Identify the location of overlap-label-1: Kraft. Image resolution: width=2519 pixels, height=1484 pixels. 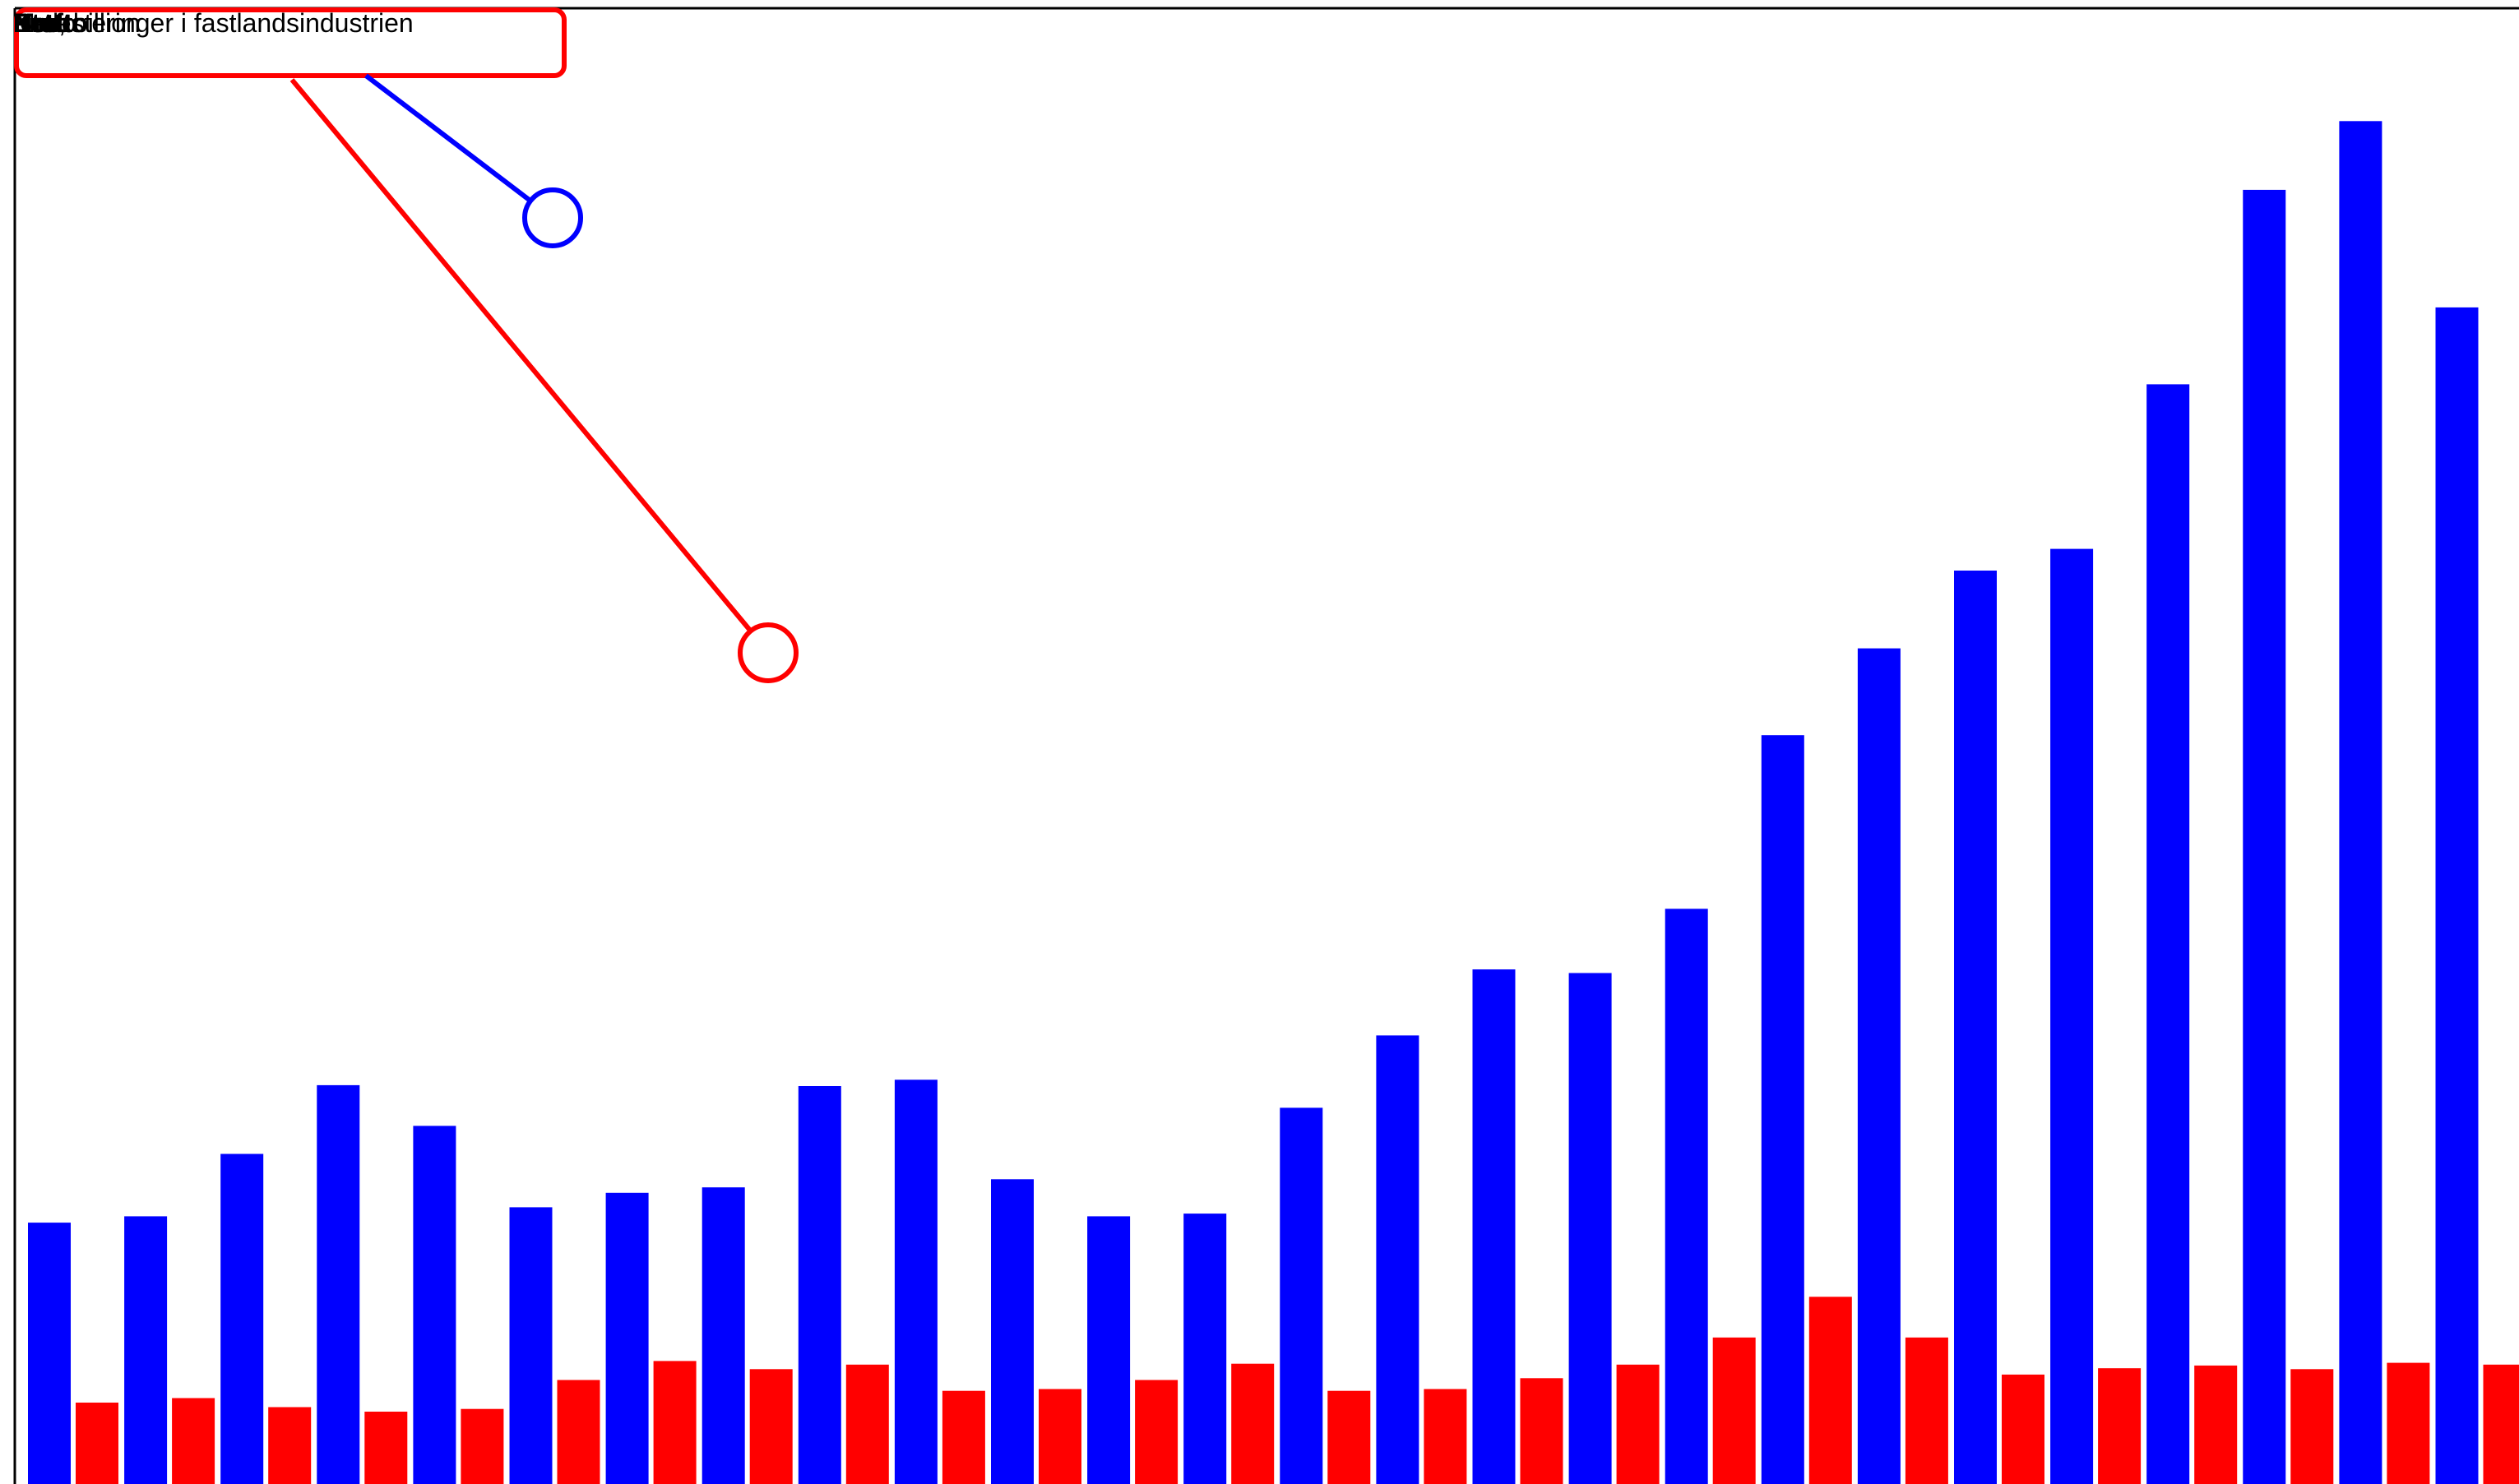
(42, 23).